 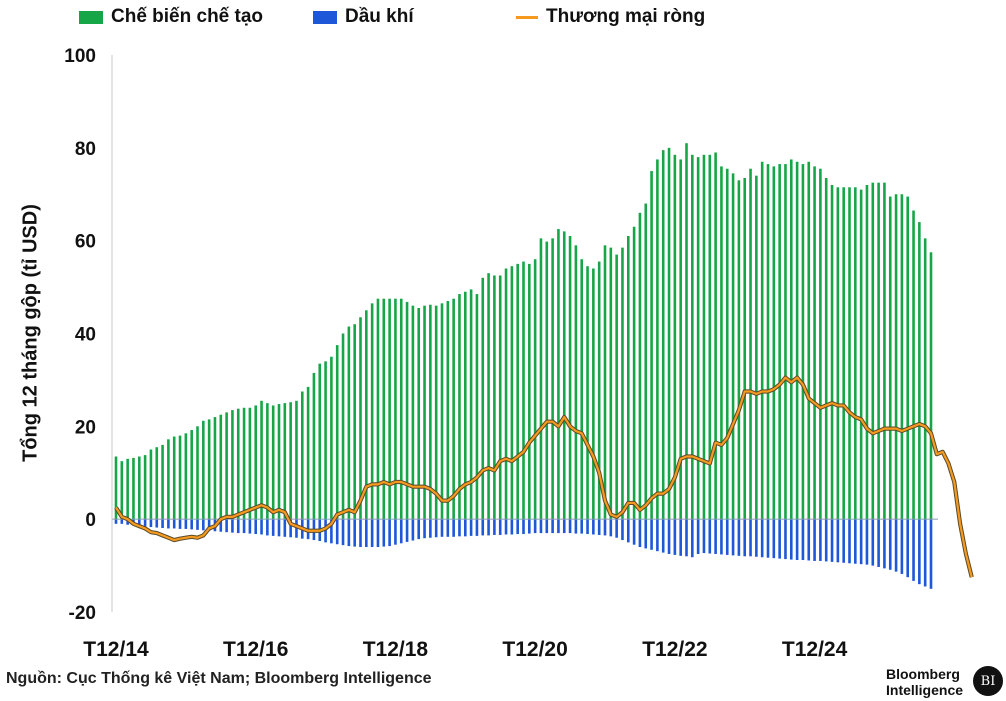 I want to click on y-tick-label: 40, so click(x=85, y=335).